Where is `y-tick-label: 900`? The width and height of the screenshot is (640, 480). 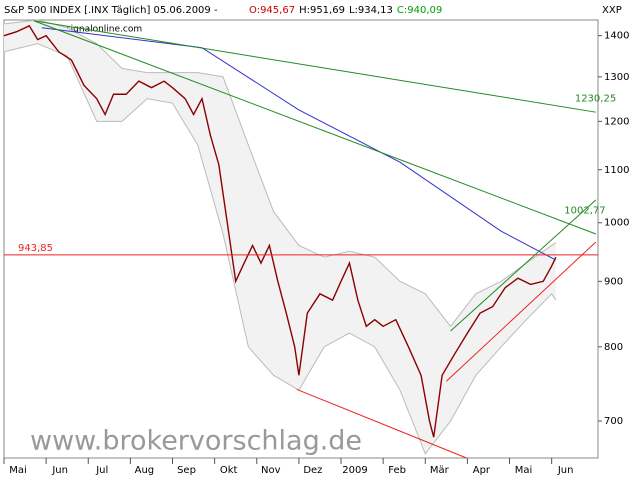 y-tick-label: 900 is located at coordinates (613, 281).